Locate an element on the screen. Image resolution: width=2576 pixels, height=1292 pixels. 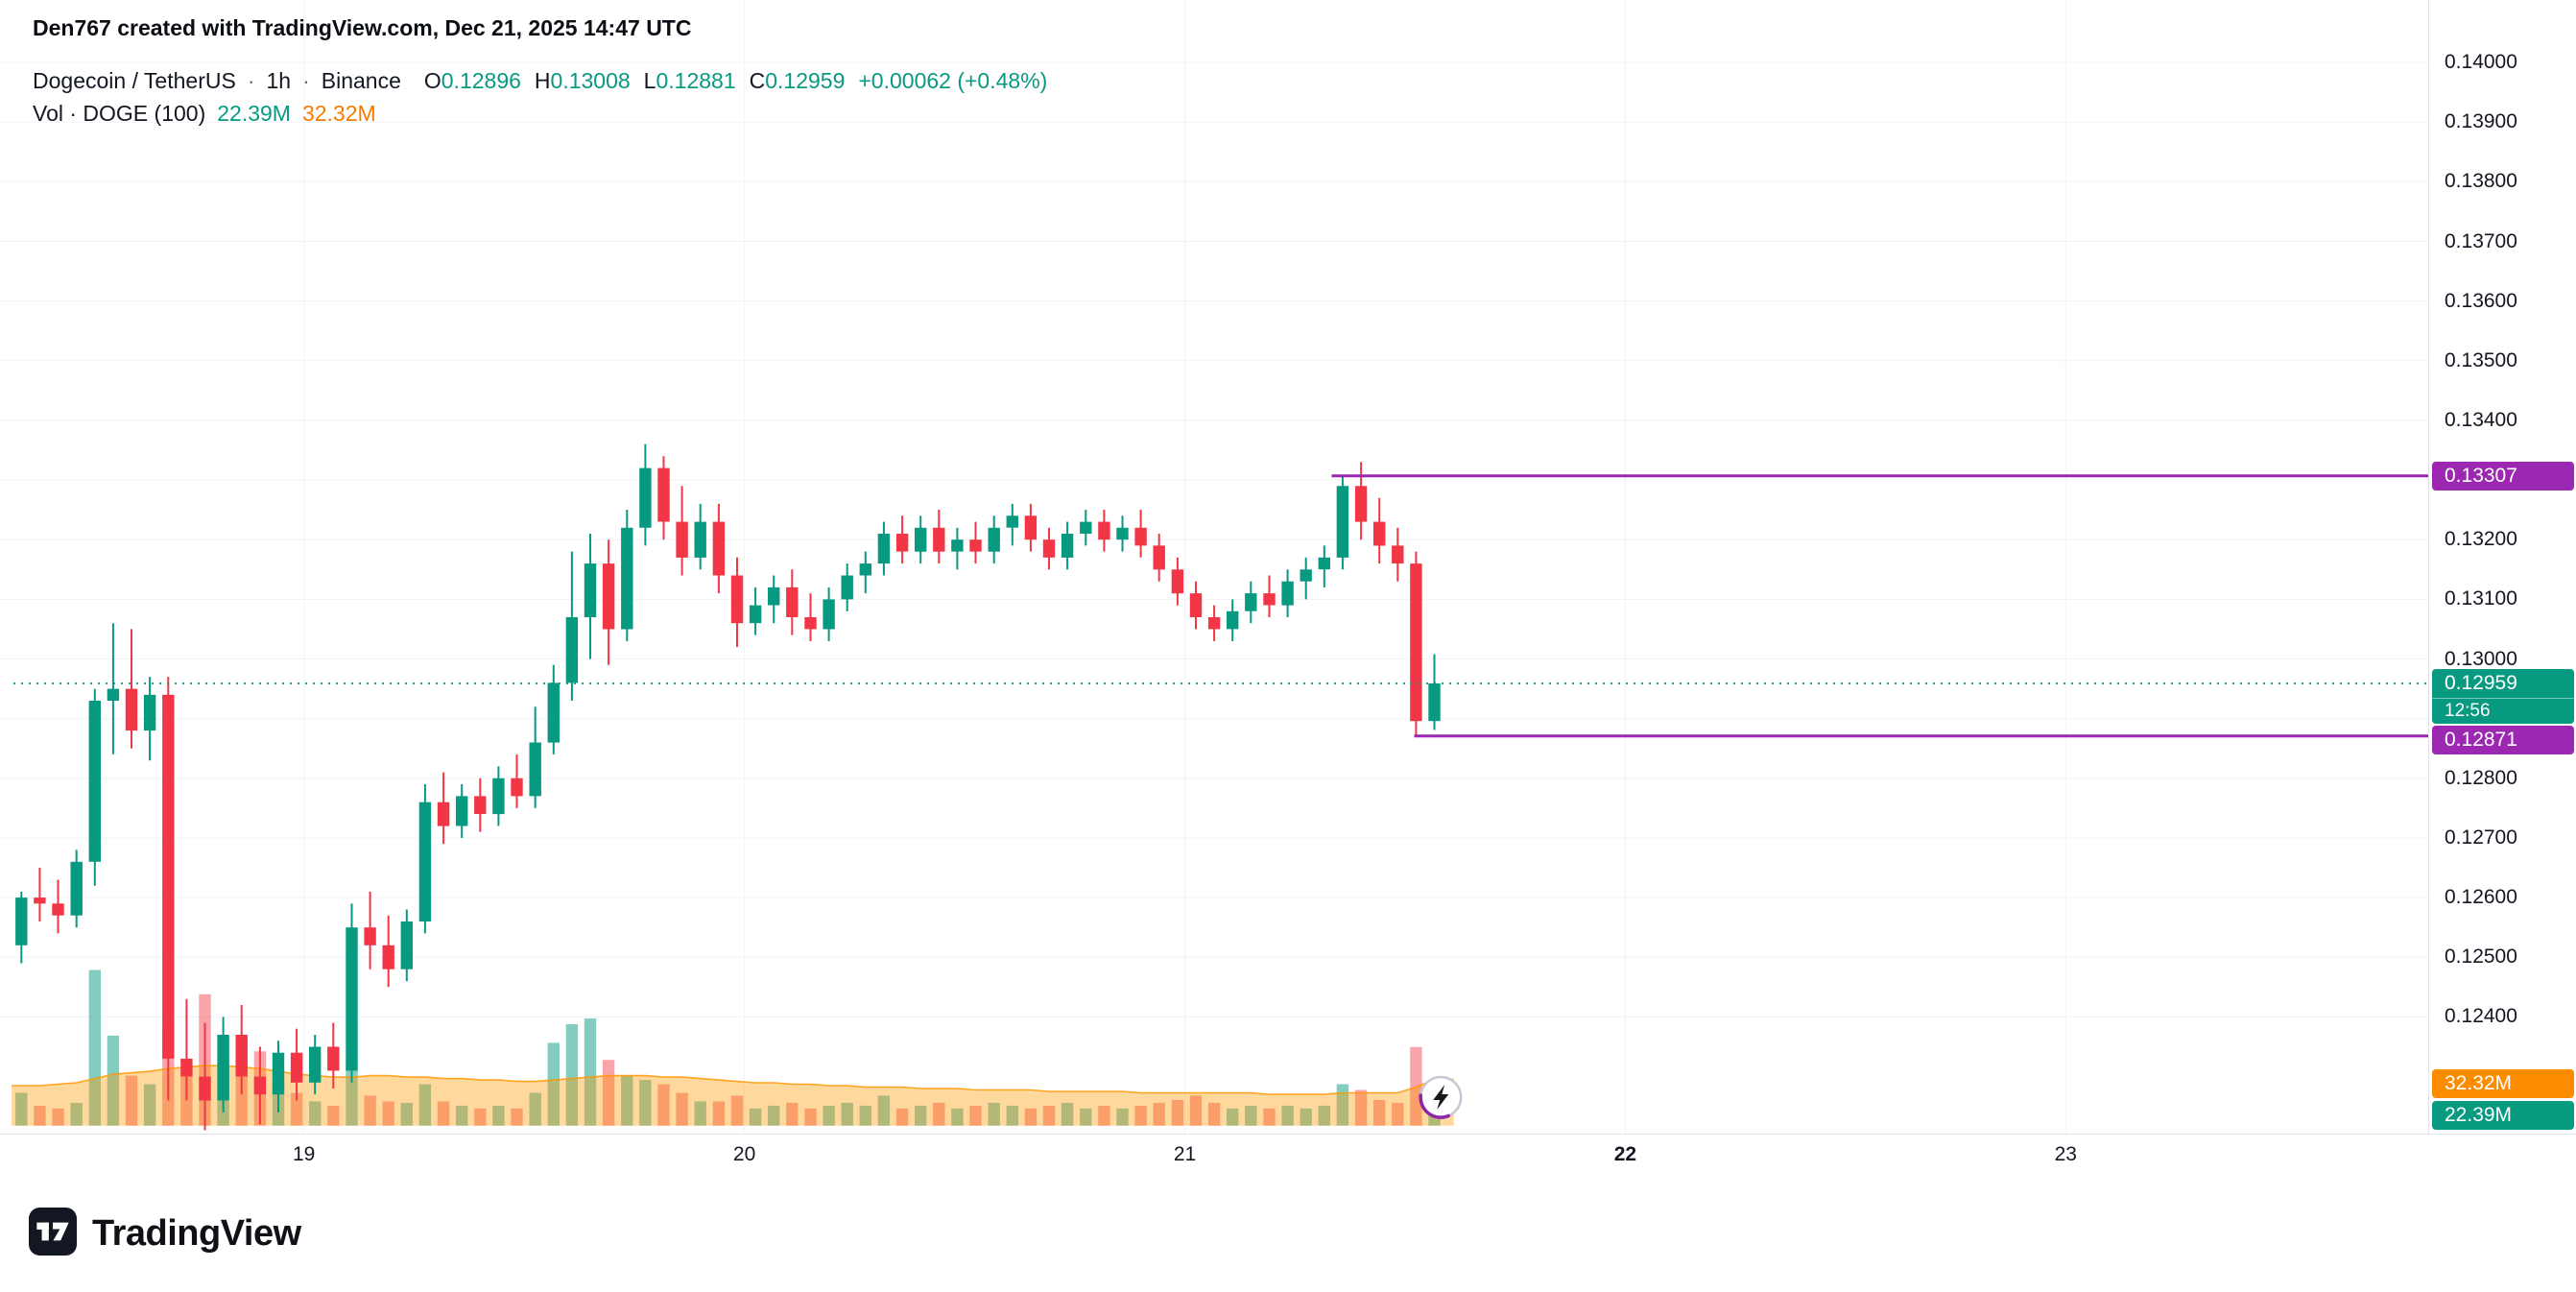
price-axis-label: 0.13700 is located at coordinates (2481, 240).